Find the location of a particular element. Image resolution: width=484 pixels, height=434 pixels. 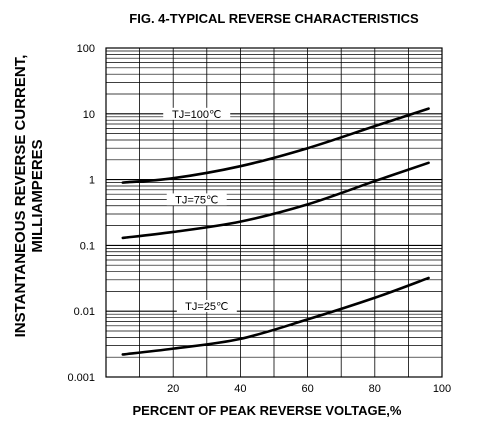

series-label-1: TJ=75℃ is located at coordinates (196, 200).